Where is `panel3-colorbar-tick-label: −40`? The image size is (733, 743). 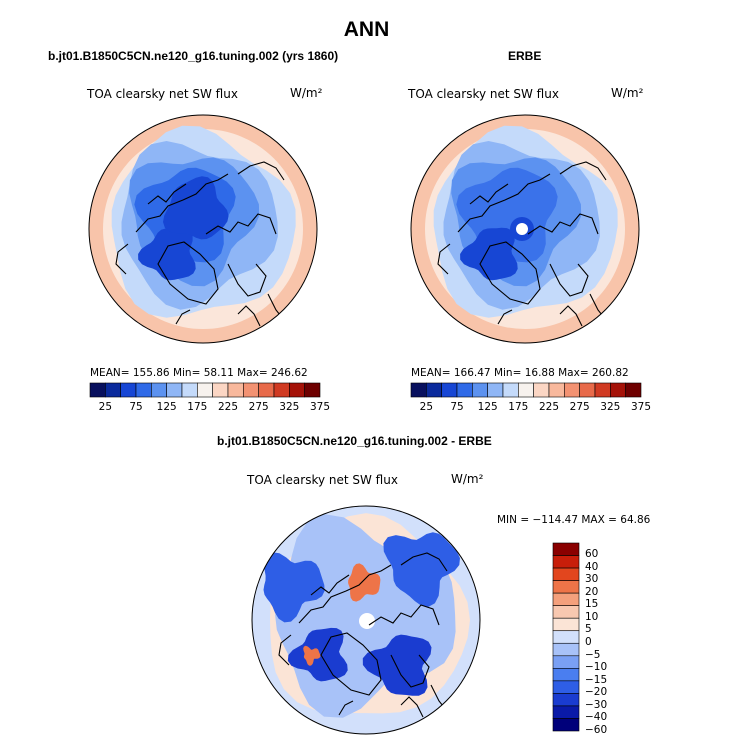
panel3-colorbar-tick-label: −40 is located at coordinates (596, 717).